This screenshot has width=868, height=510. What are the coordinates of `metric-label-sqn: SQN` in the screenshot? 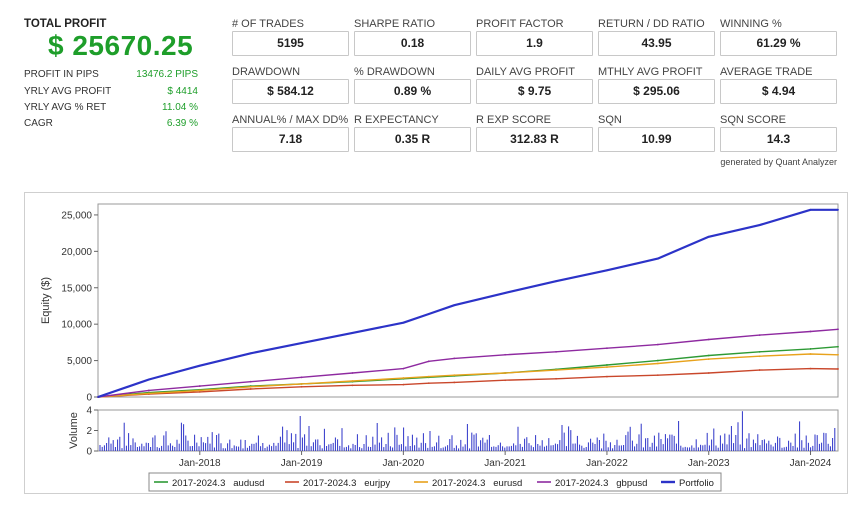 It's located at (610, 120).